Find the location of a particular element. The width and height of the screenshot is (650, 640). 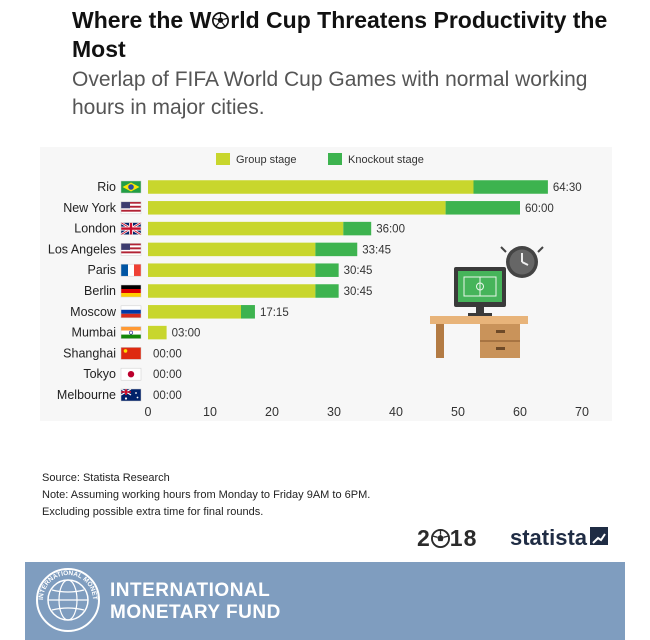

x-axis-ticks: 0 10 20 30 40 50 60 70 is located at coordinates (367, 412).